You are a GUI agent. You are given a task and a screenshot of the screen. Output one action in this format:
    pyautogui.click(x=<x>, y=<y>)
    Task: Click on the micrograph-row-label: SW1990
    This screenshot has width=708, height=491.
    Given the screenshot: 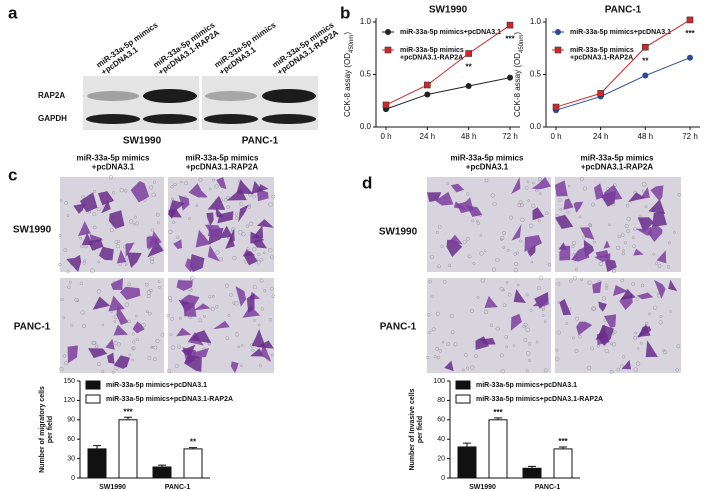 What is the action you would take?
    pyautogui.click(x=32, y=230)
    